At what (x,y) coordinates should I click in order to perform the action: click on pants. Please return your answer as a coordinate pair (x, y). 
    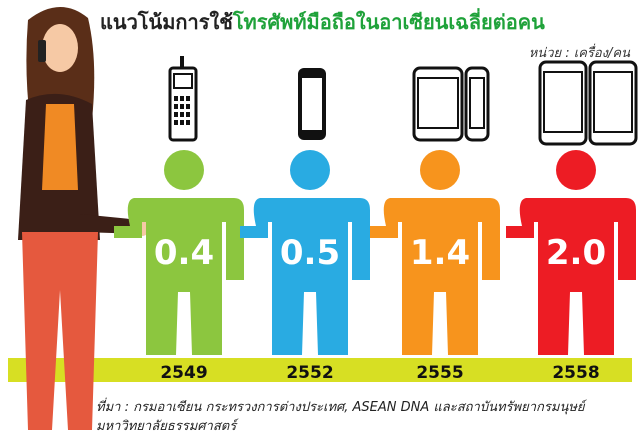
    Looking at the image, I should click on (60, 331).